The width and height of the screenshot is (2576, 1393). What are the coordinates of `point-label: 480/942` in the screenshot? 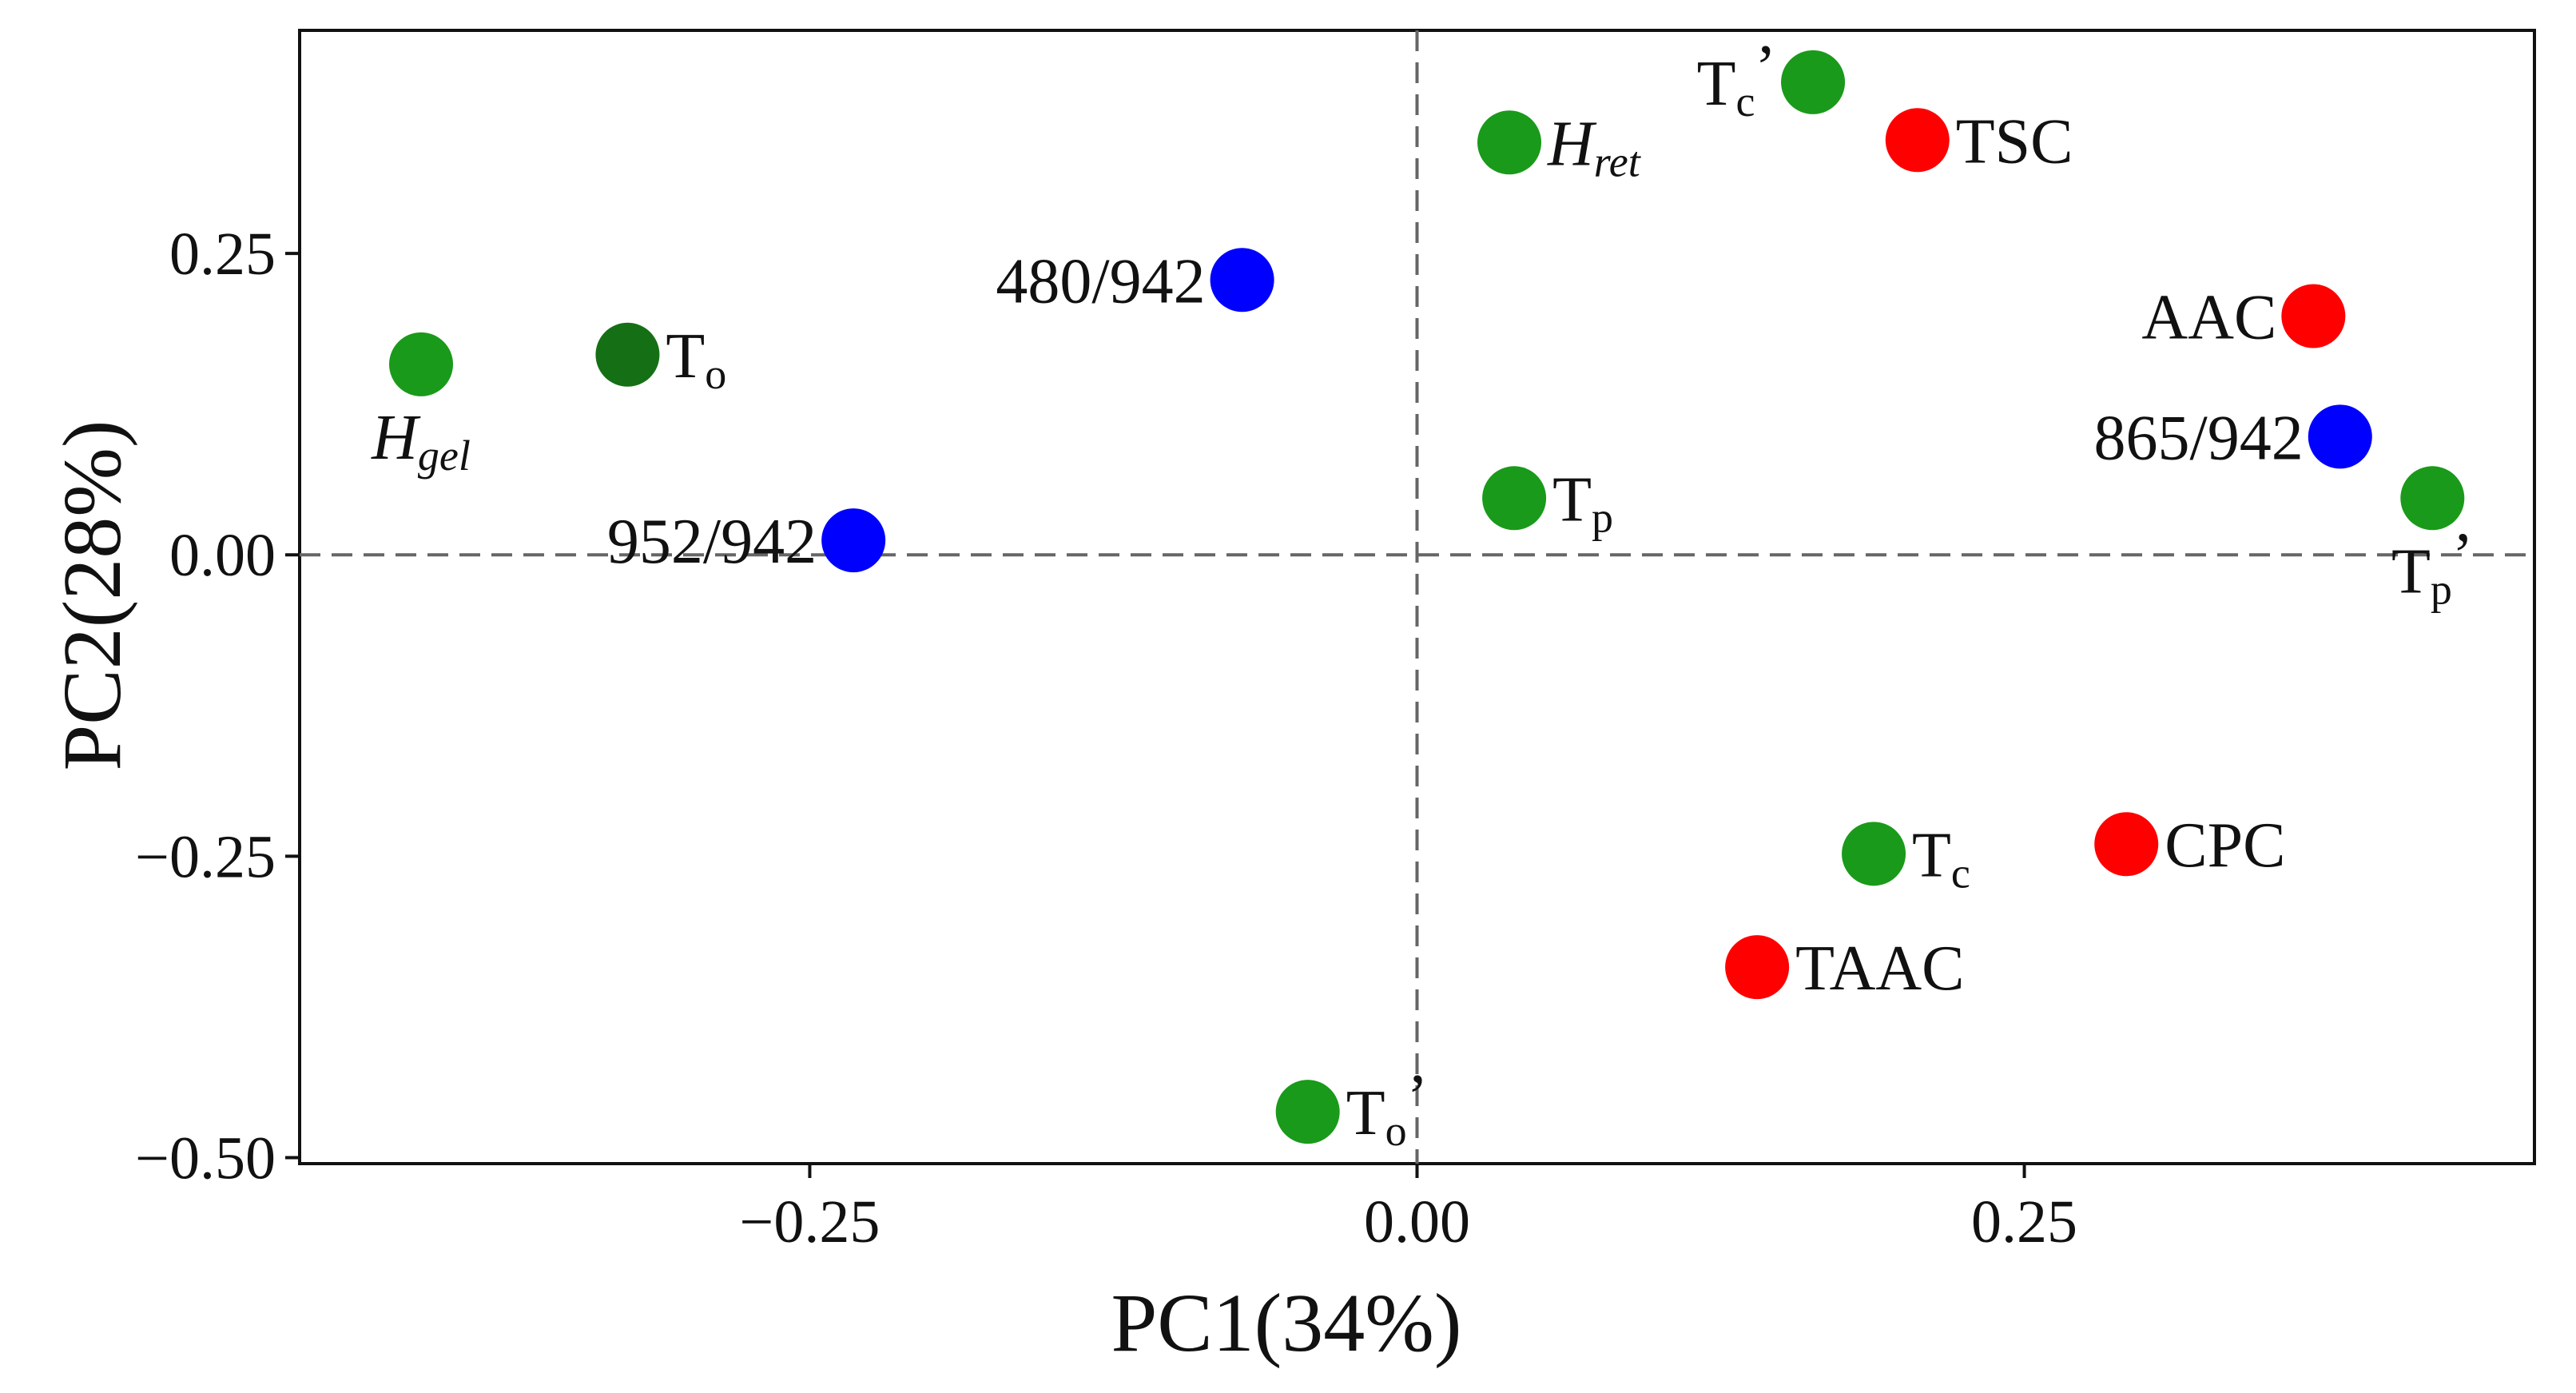 It's located at (1100, 281).